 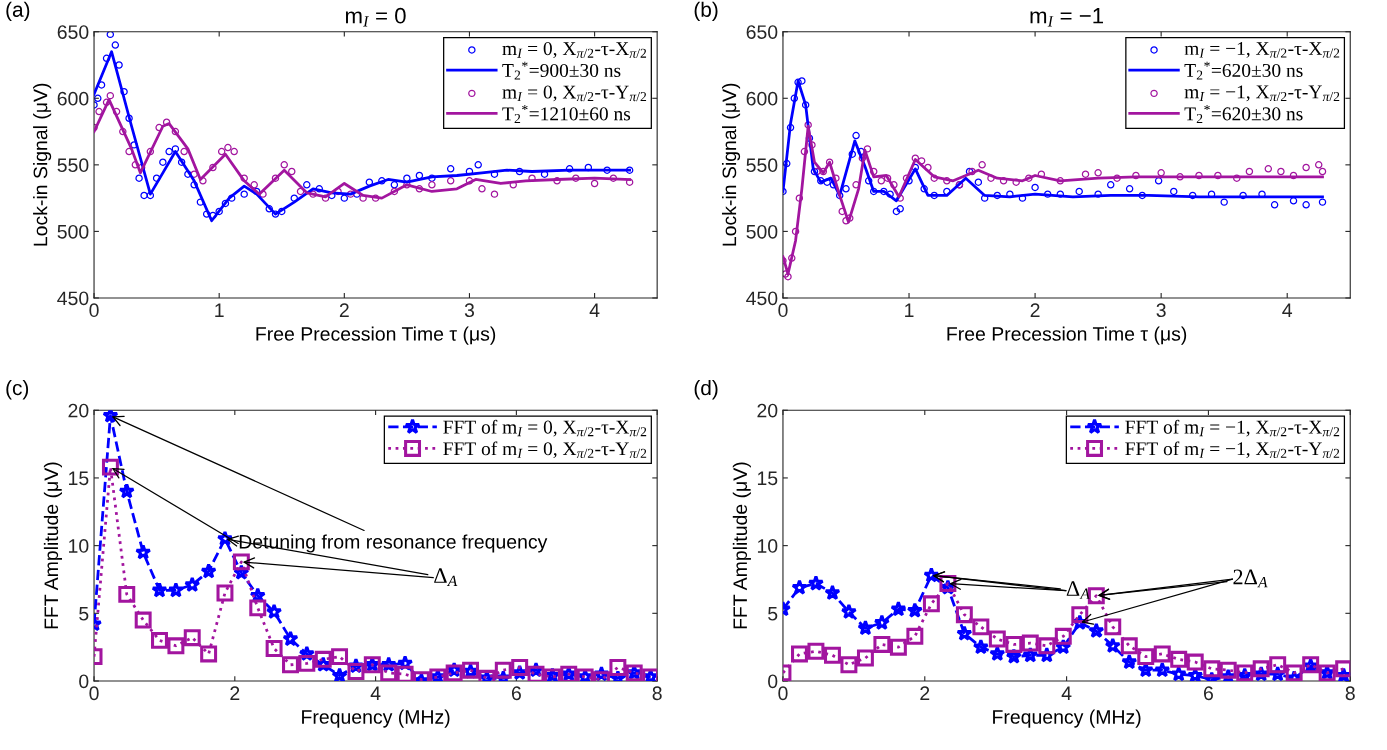 What do you see at coordinates (18, 11) in the screenshot?
I see `text: (a)` at bounding box center [18, 11].